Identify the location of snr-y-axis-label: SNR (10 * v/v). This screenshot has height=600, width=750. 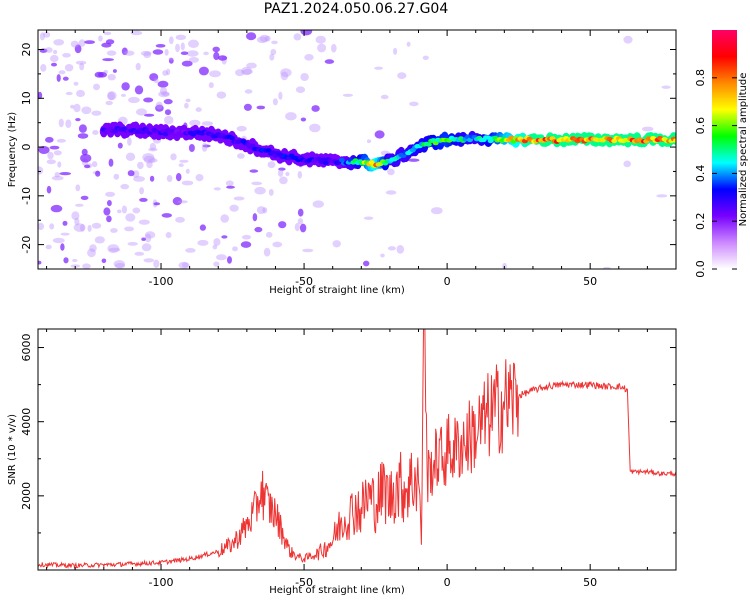
(12, 449).